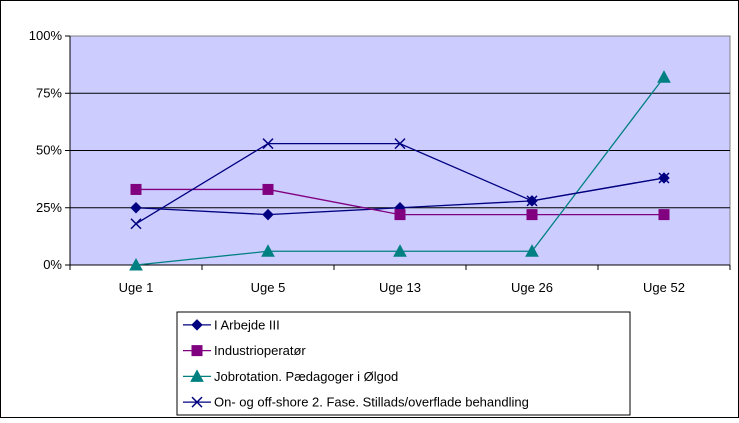 The image size is (739, 423). Describe the element at coordinates (306, 376) in the screenshot. I see `legend-label: Jobrotation. Pædagoger i Ølgod` at that location.